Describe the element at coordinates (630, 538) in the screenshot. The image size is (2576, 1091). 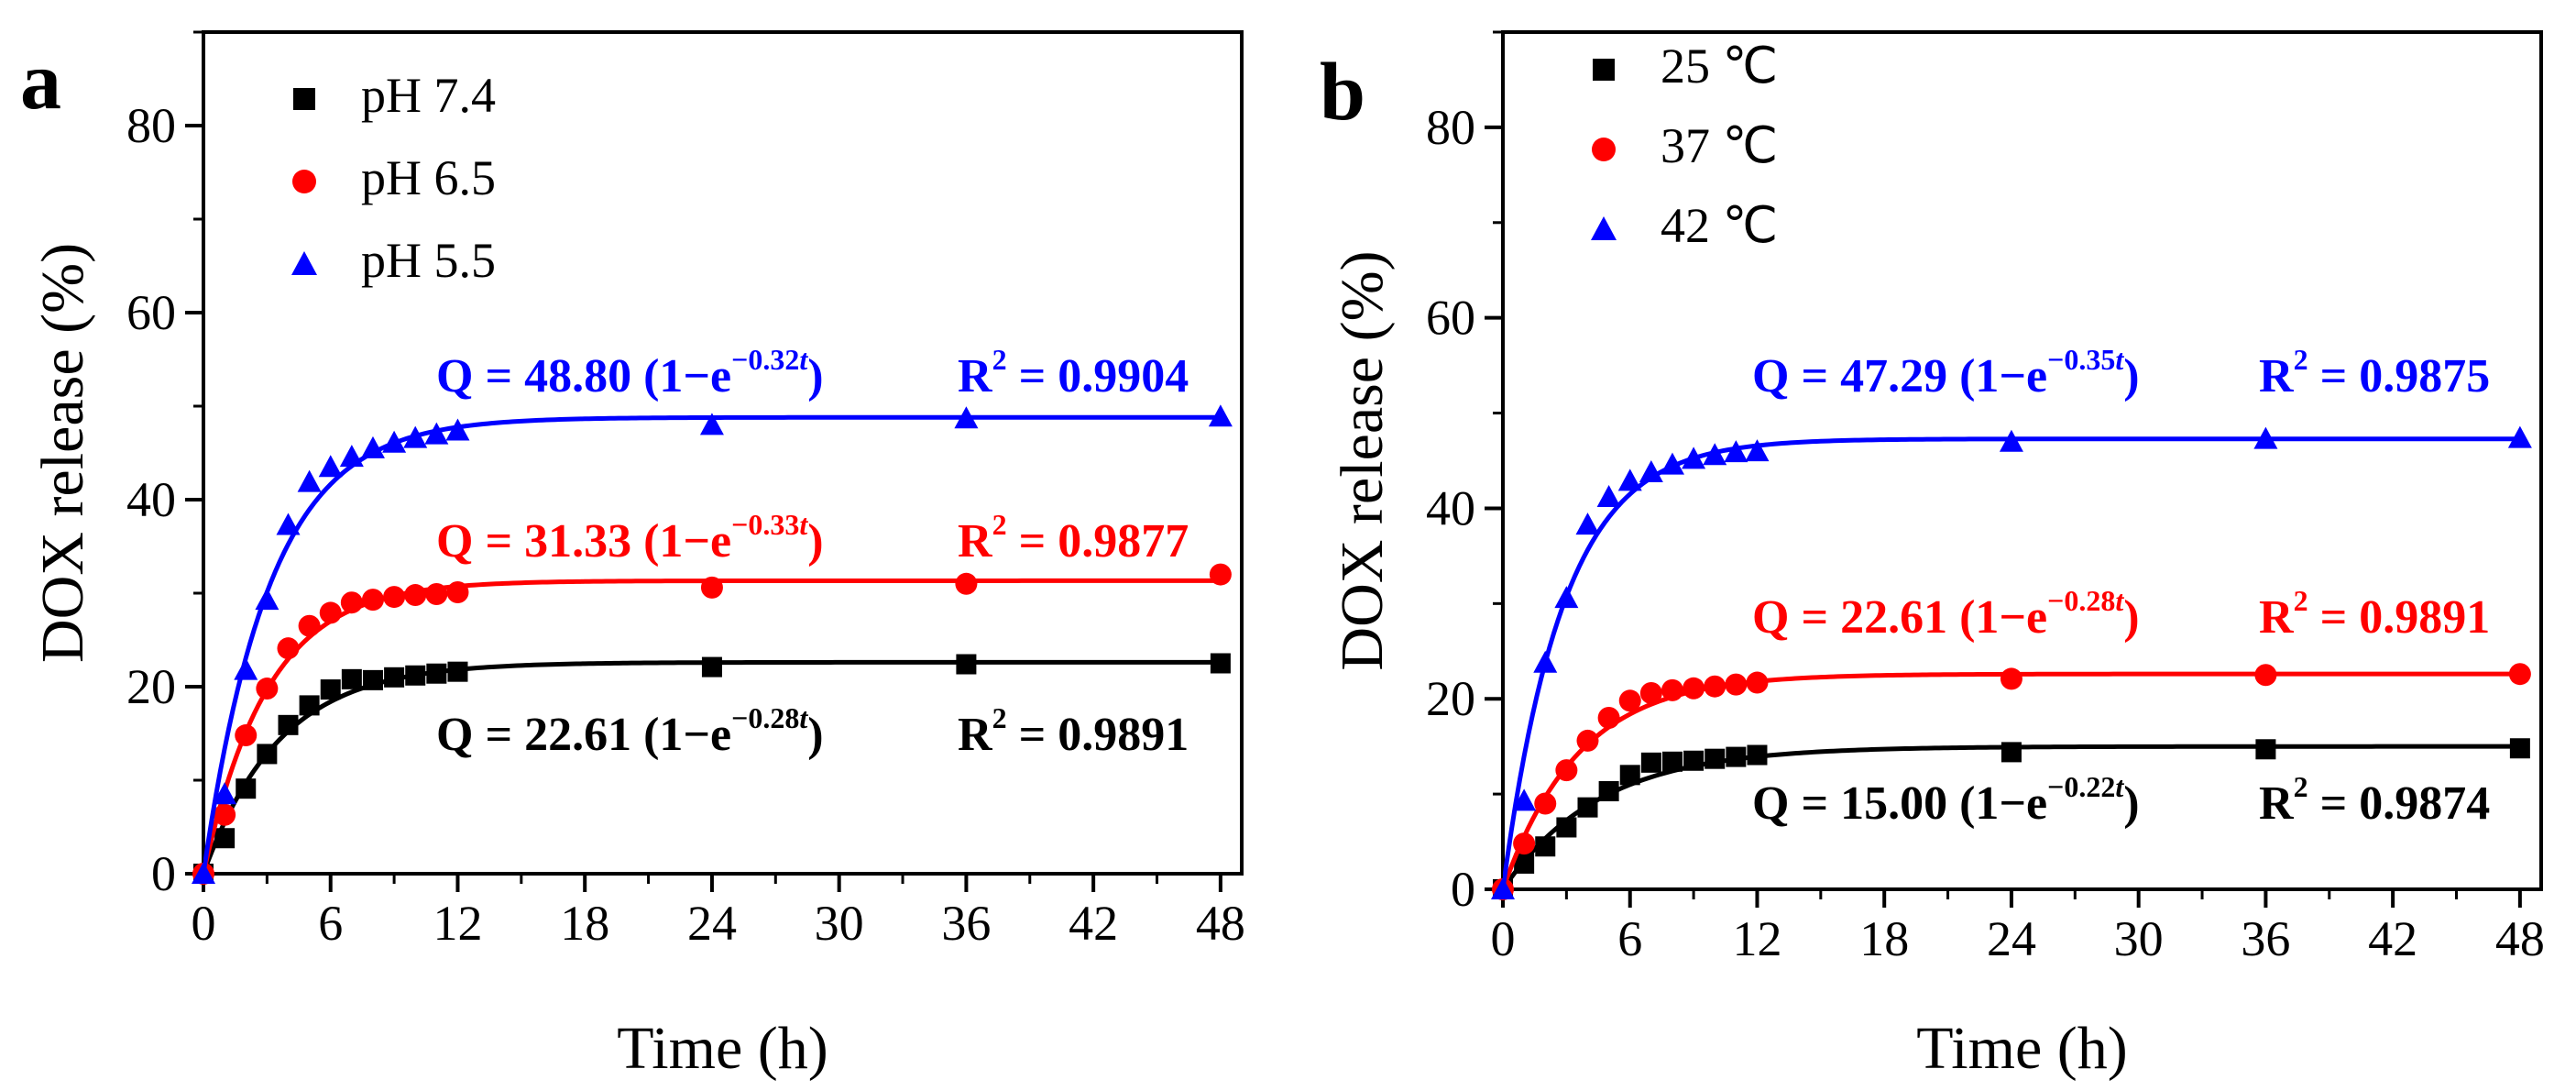
I see `fit-equation: Q = 31.33 (1−e−0.33t)` at that location.